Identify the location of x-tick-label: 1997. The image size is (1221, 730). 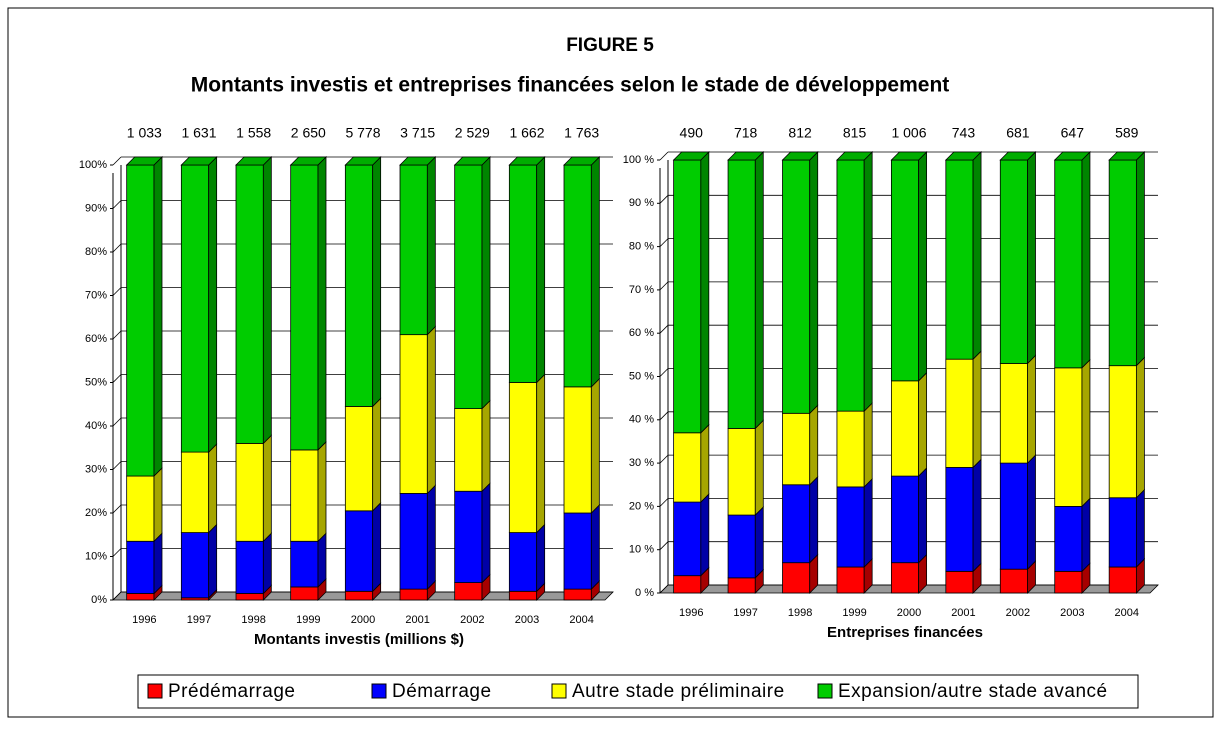
(199, 620).